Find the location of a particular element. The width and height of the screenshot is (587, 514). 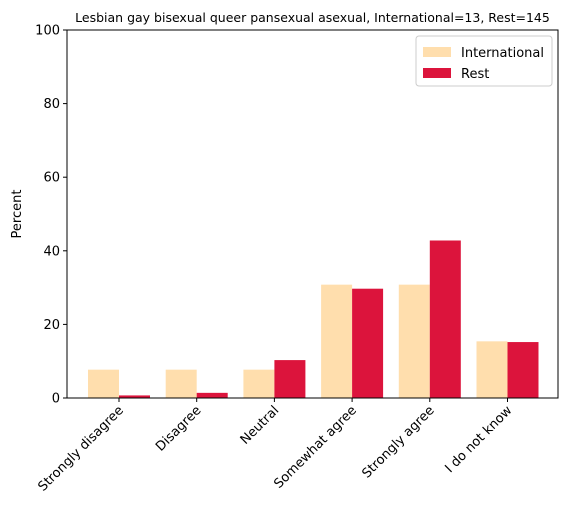

x-tick-label: Disagree is located at coordinates (178, 428).